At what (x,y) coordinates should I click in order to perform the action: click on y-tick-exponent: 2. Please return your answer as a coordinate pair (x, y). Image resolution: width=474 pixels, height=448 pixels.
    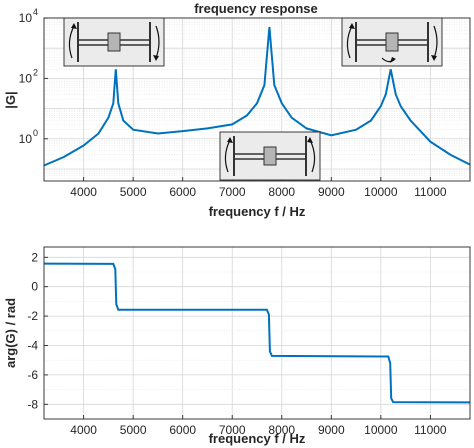
    Looking at the image, I should click on (35, 72).